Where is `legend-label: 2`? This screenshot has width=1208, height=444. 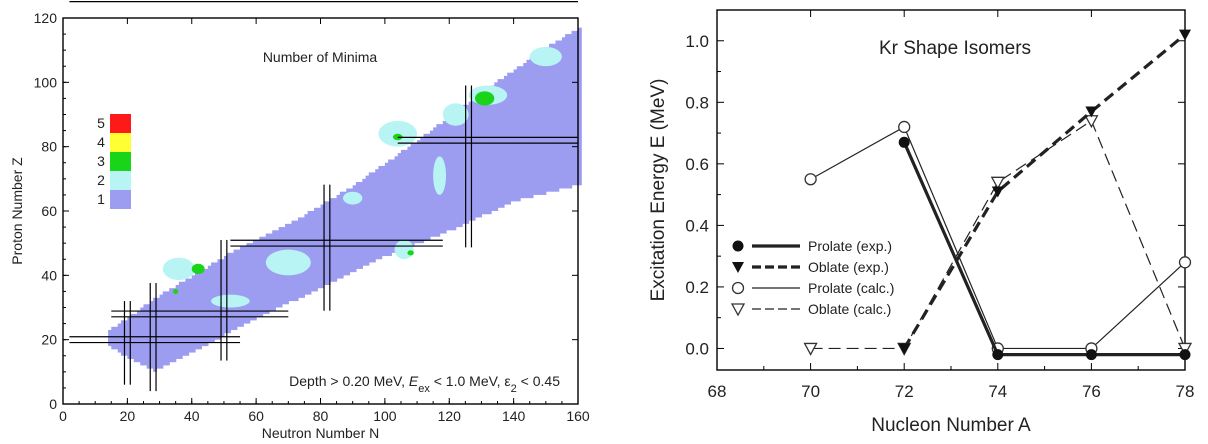
legend-label: 2 is located at coordinates (101, 180).